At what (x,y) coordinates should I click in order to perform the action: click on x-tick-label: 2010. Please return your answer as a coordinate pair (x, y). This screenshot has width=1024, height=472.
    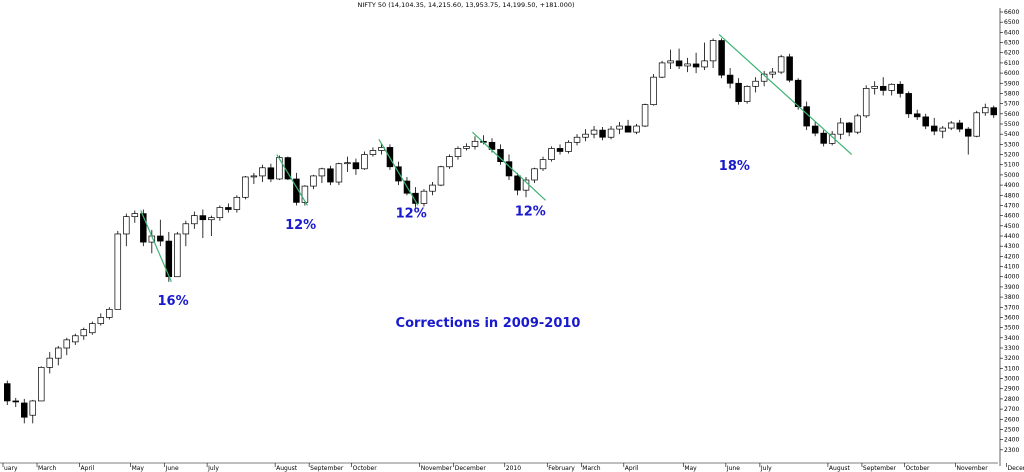
    Looking at the image, I should click on (513, 468).